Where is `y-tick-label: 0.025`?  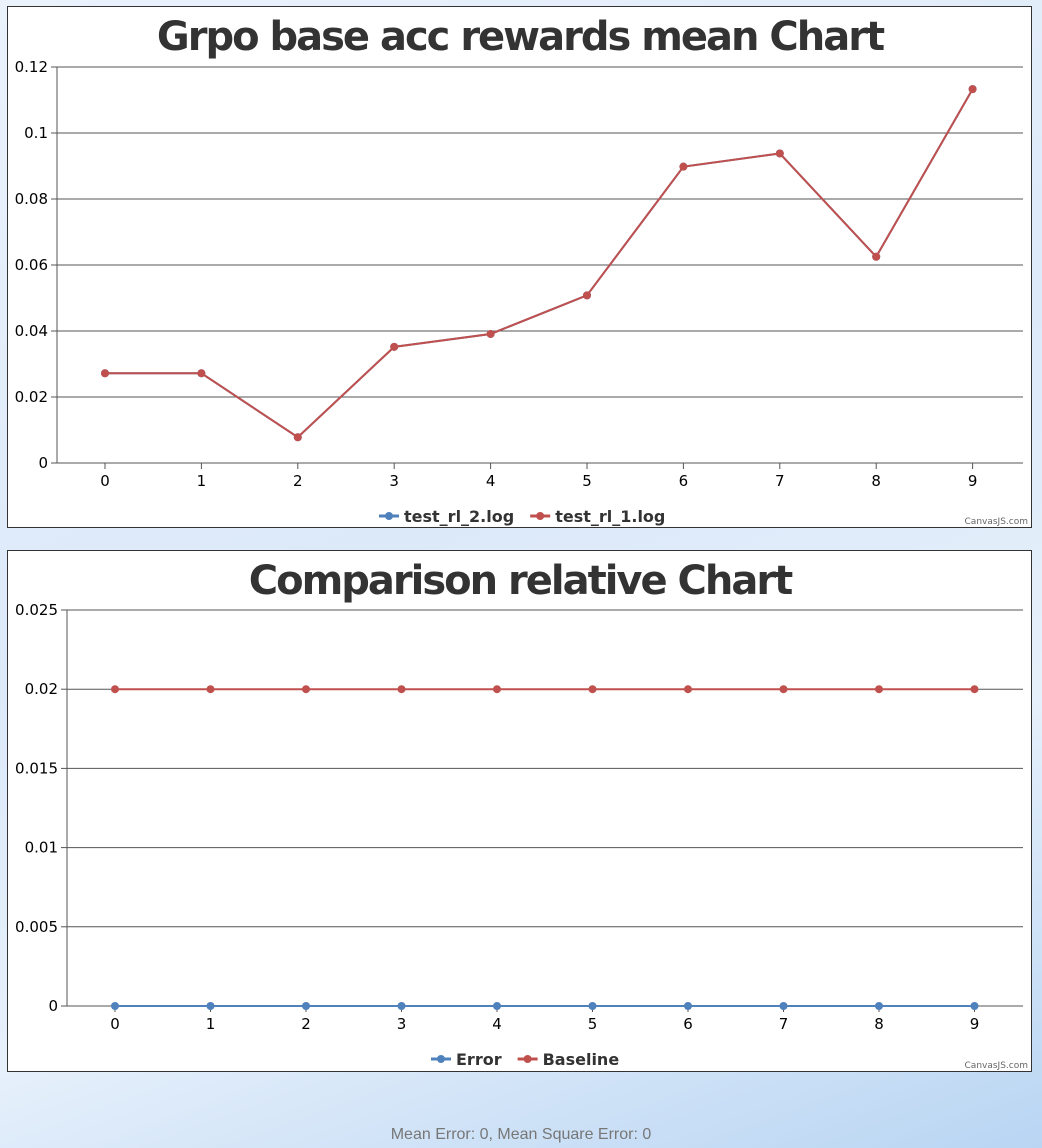 y-tick-label: 0.025 is located at coordinates (36, 610).